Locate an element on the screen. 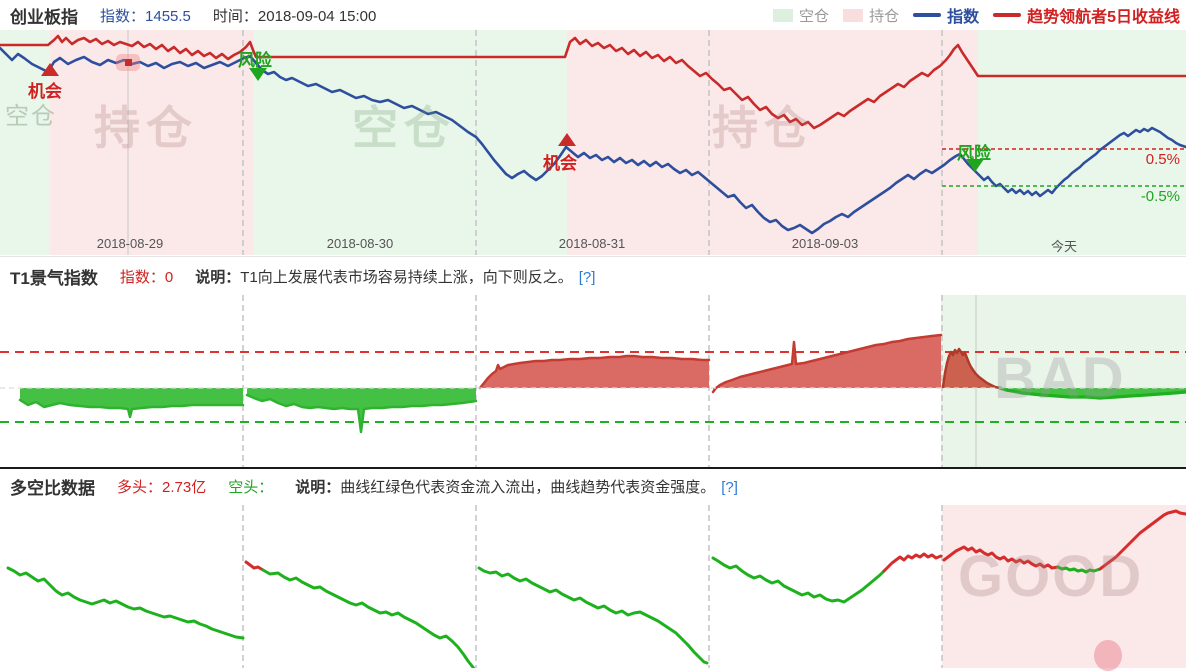  t1-description: 说明：T1向上发展代表市场容易持续上涨，向下则反之。 [?] is located at coordinates (395, 276).